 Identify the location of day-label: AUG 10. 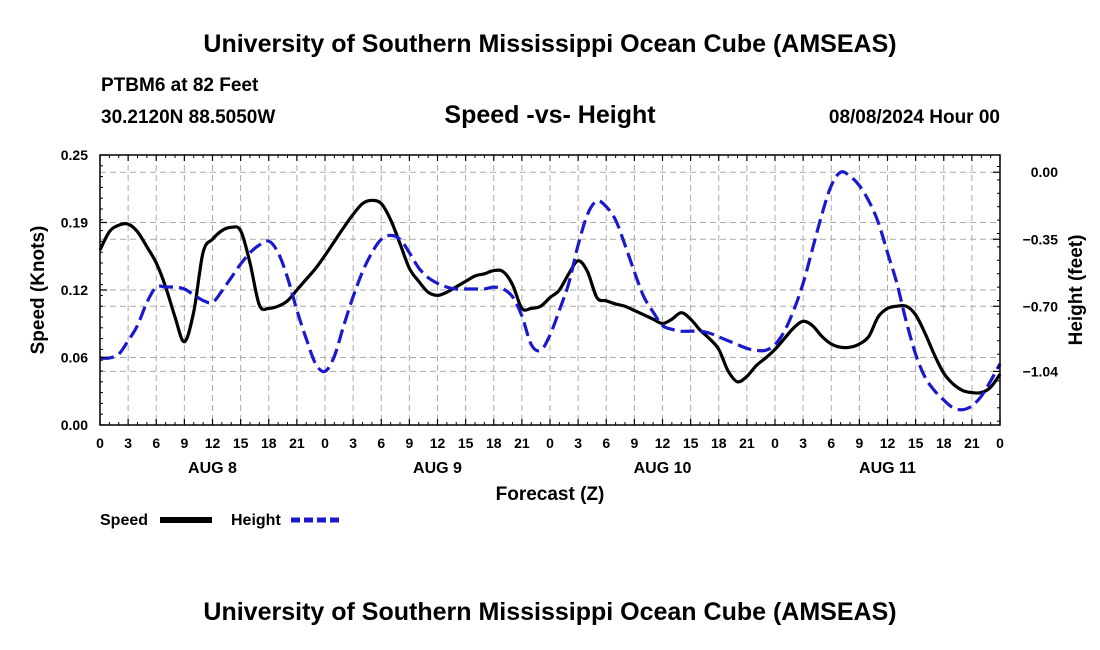
(663, 468).